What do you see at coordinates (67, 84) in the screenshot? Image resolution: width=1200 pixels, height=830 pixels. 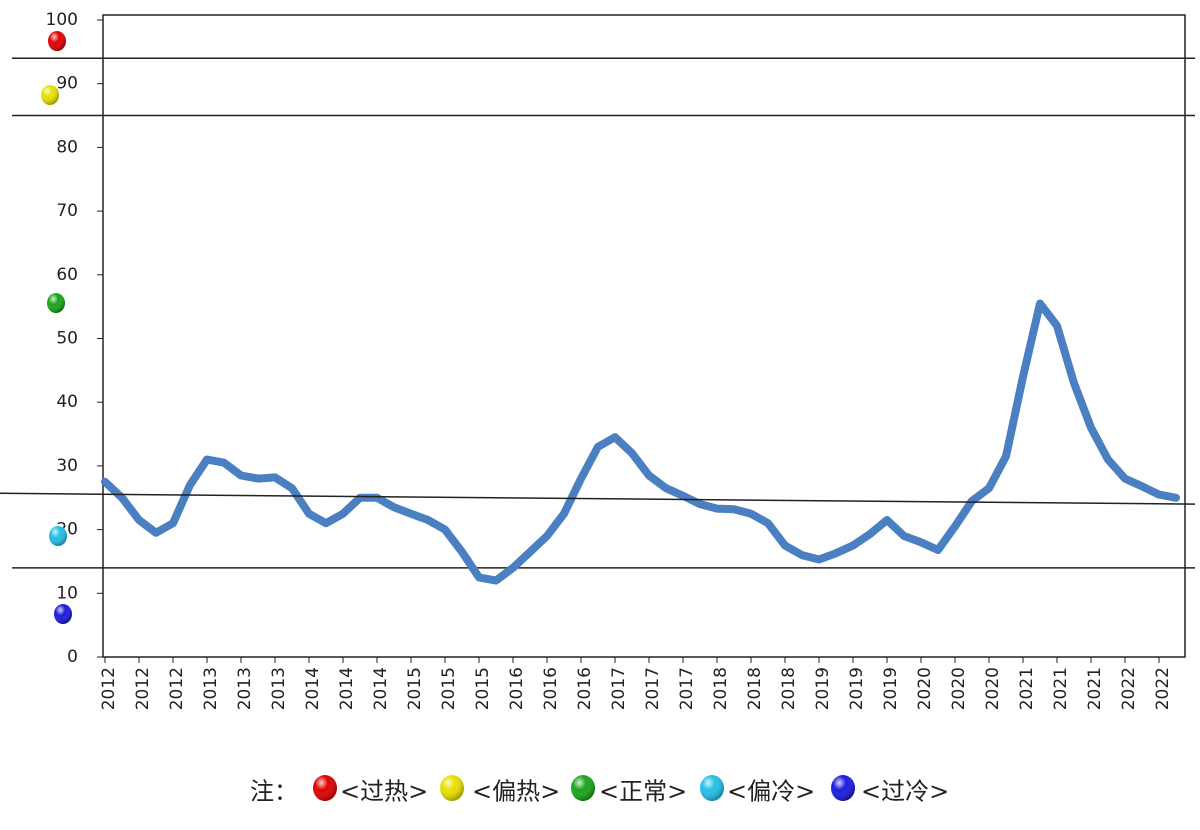 I see `y-tick-label: 90` at bounding box center [67, 84].